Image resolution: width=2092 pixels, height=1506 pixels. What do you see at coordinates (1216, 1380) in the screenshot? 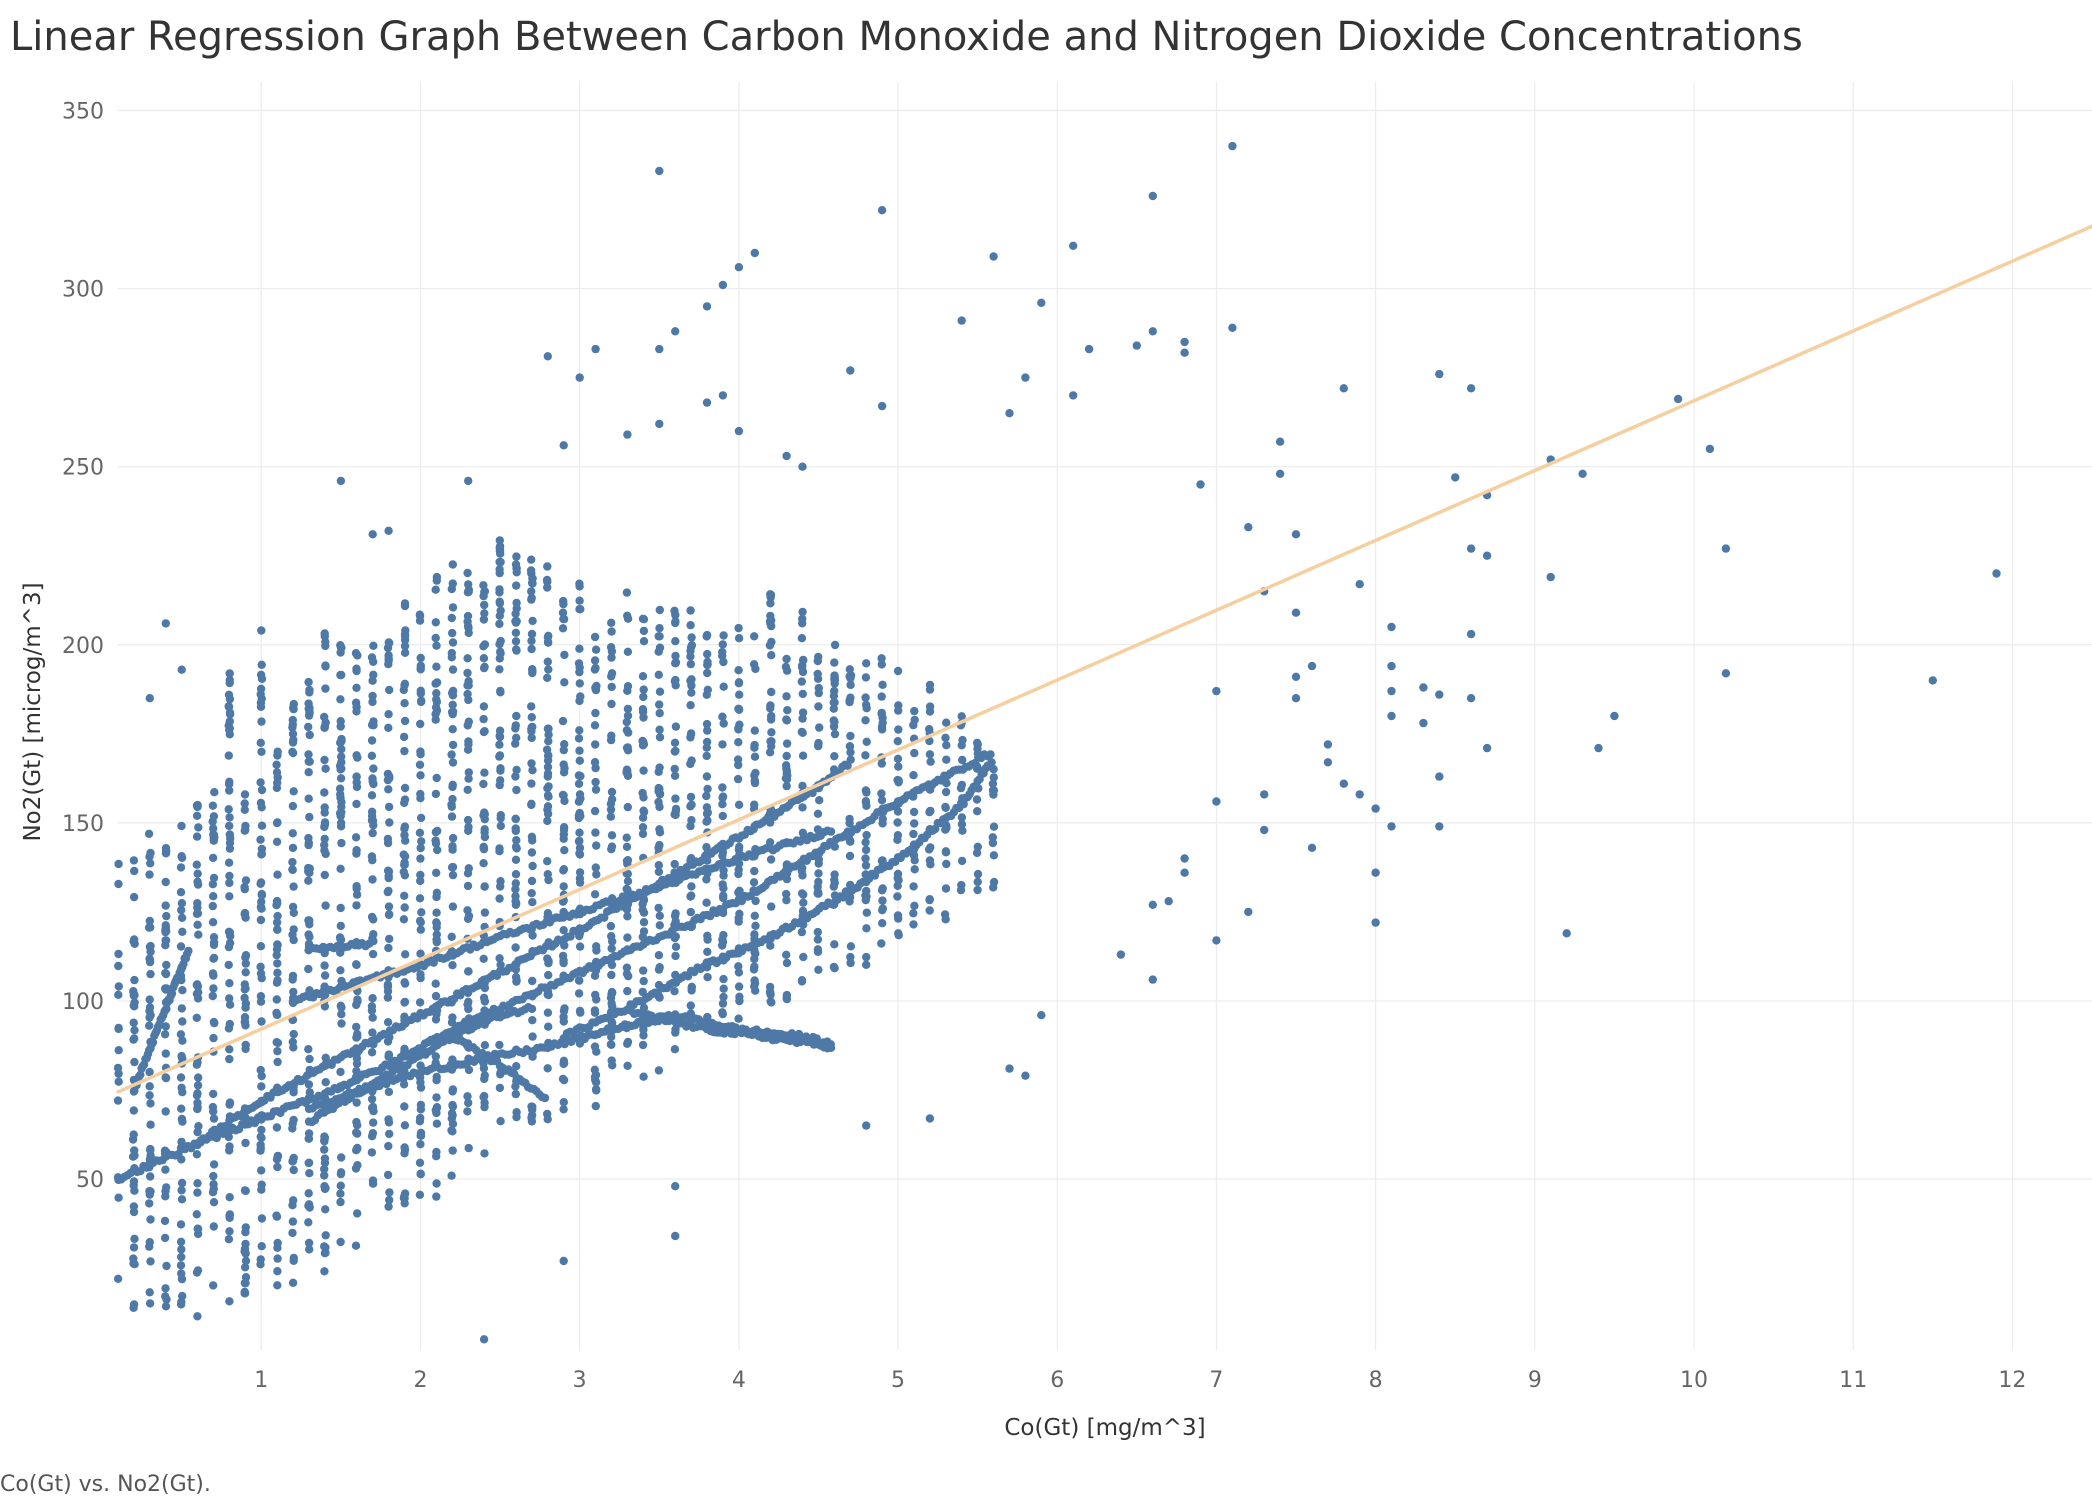
I see `x-tick-label: 7` at bounding box center [1216, 1380].